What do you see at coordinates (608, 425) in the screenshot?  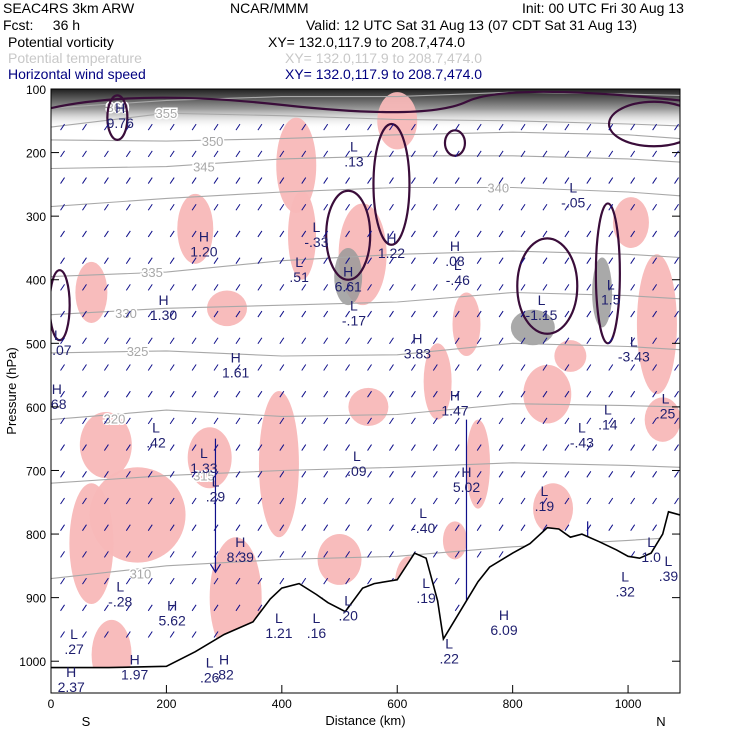 I see `extremum-value: .14` at bounding box center [608, 425].